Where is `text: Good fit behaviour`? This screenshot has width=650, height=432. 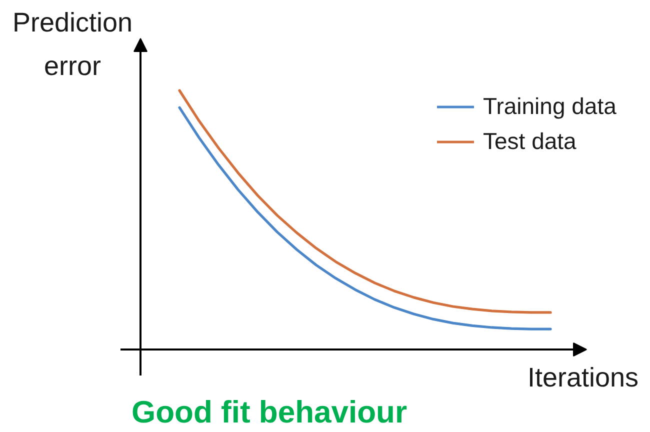
text: Good fit behaviour is located at coordinates (270, 412).